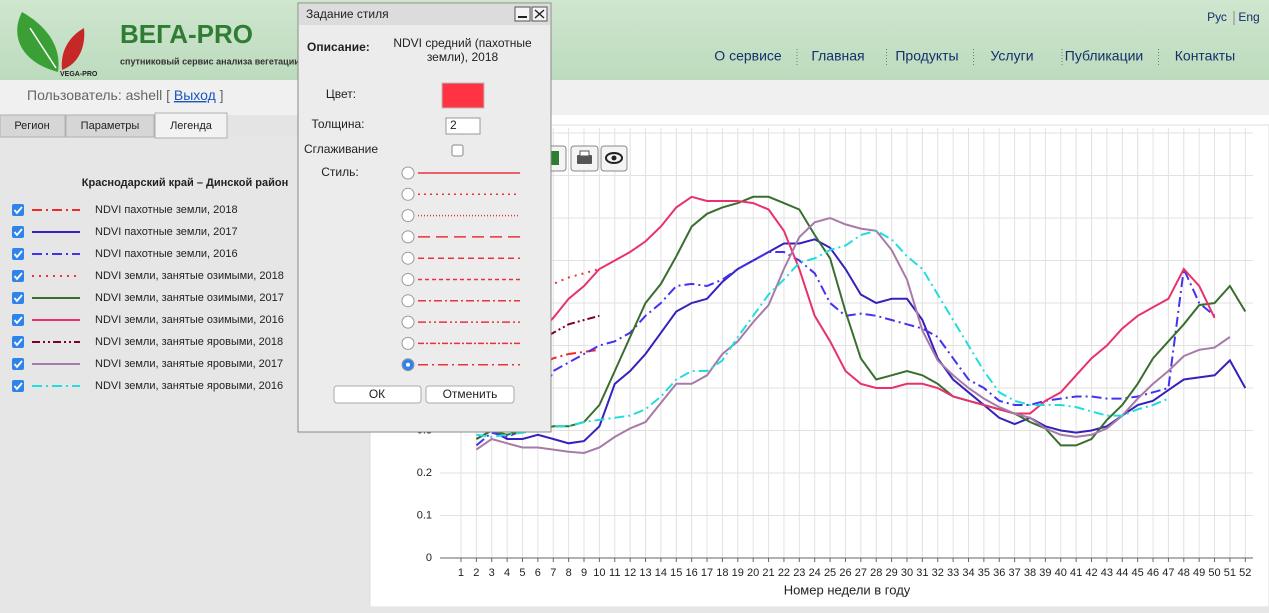 This screenshot has height=613, width=1269. What do you see at coordinates (537, 362) in the screenshot?
I see `series-line` at bounding box center [537, 362].